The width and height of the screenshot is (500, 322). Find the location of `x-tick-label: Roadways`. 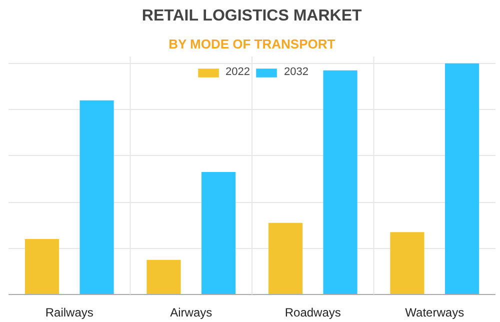

x-tick-label: Roadways is located at coordinates (312, 313).